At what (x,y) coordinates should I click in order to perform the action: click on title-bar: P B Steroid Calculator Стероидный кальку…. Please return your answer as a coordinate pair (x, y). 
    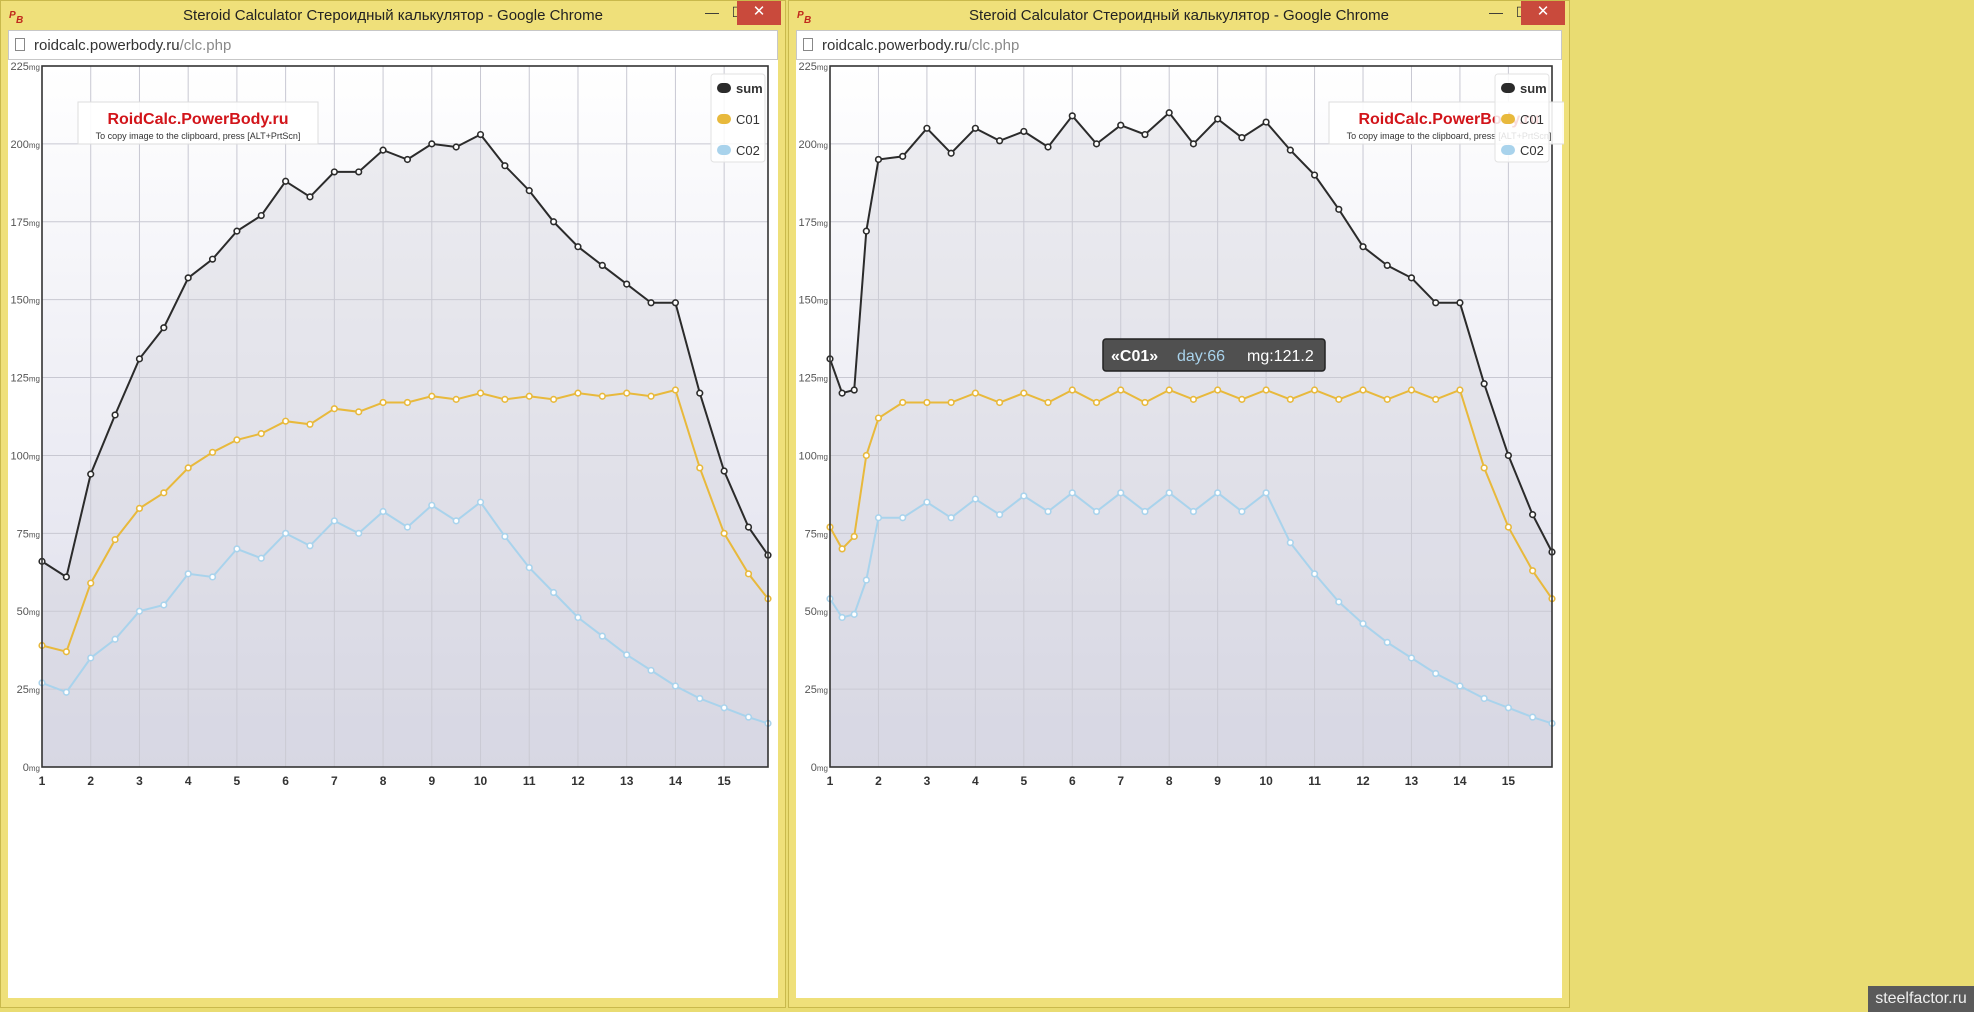
    Looking at the image, I should click on (1179, 15).